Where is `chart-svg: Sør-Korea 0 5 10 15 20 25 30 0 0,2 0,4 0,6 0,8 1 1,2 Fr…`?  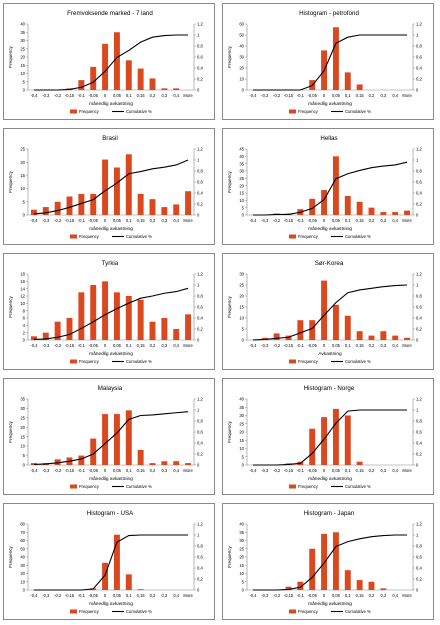
chart-svg: Sør-Korea 0 5 10 15 20 25 30 0 0,2 0,4 0,6 0,8 1 1,2 Fr… is located at coordinates (324, 312).